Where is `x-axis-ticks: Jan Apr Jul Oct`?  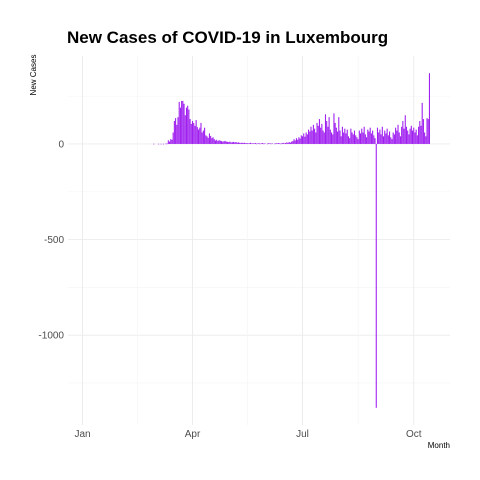 x-axis-ticks: Jan Apr Jul Oct is located at coordinates (247, 434).